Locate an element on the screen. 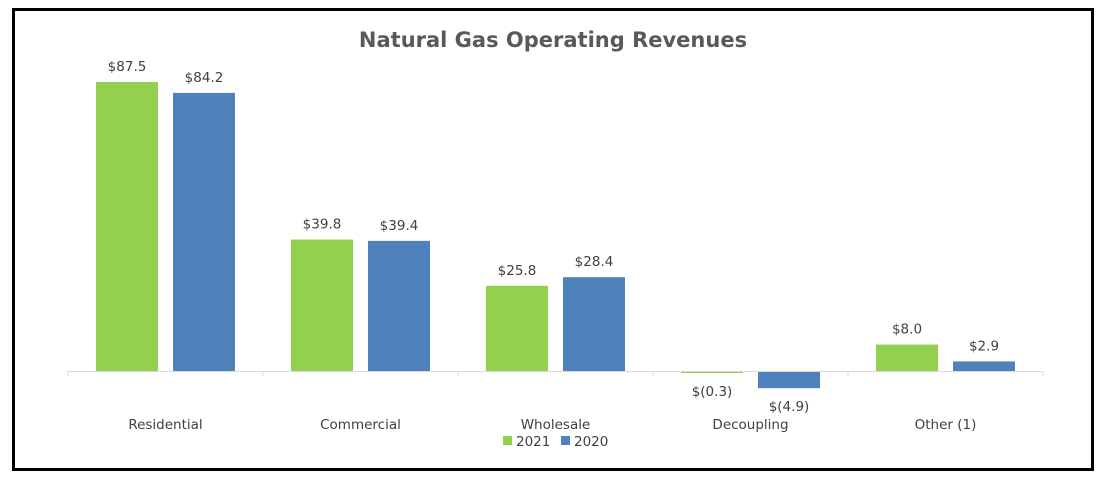 Image resolution: width=1106 pixels, height=482 pixels. data-label: $8.0 is located at coordinates (907, 330).